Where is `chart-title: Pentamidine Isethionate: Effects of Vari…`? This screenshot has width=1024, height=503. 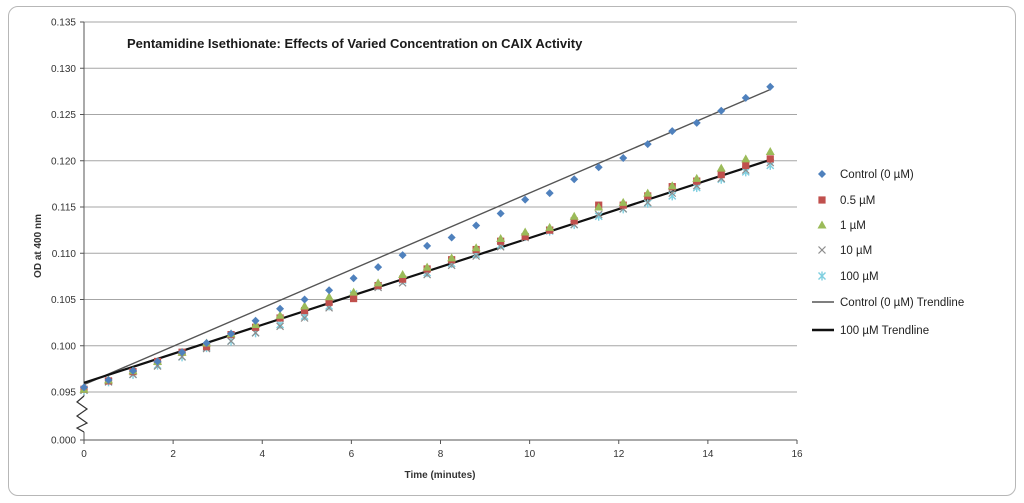 chart-title: Pentamidine Isethionate: Effects of Vari… is located at coordinates (355, 43).